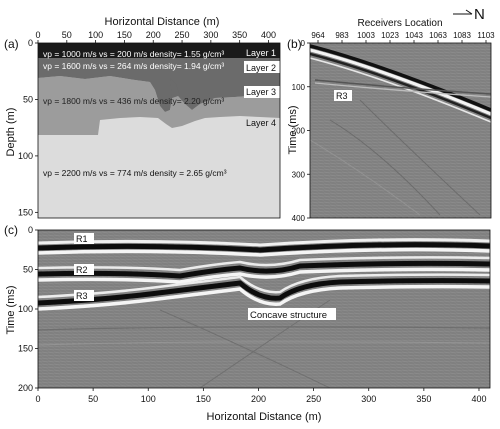 The height and width of the screenshot is (429, 500). What do you see at coordinates (299, 174) in the screenshot?
I see `panel-b-ytick-label: 300` at bounding box center [299, 174].